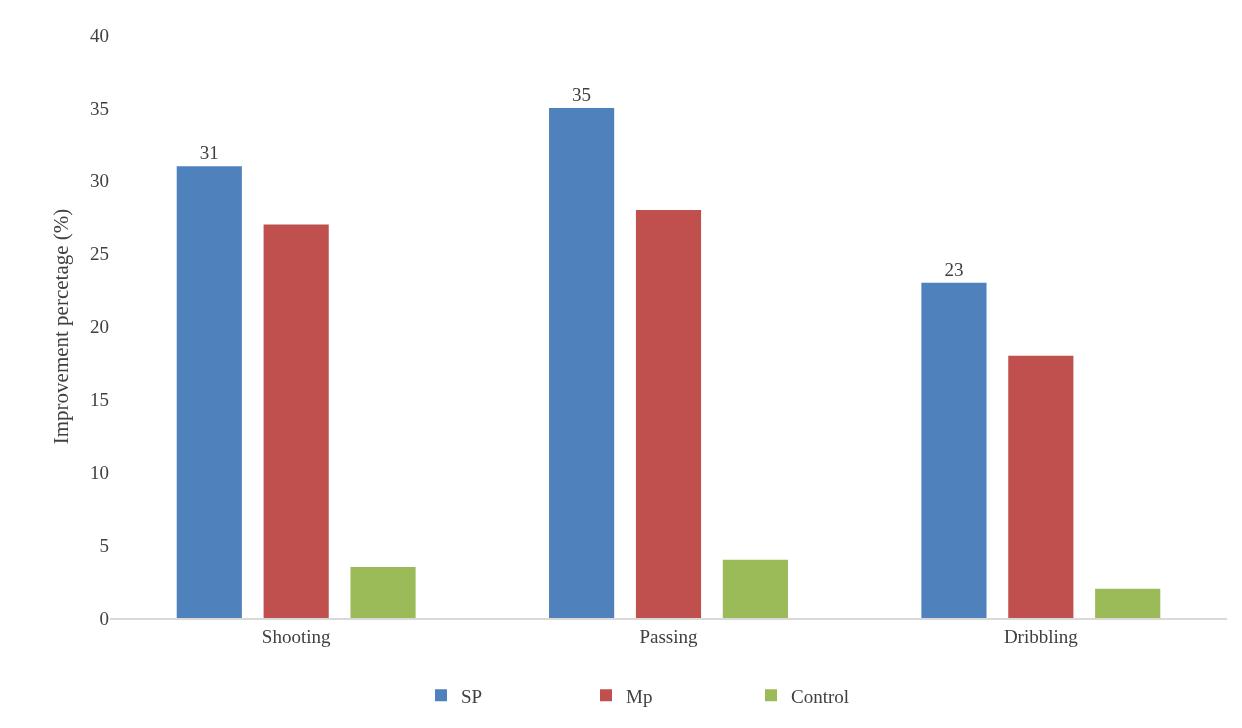 This screenshot has height=728, width=1242. Describe the element at coordinates (104, 618) in the screenshot. I see `y-tick-label: 0` at that location.